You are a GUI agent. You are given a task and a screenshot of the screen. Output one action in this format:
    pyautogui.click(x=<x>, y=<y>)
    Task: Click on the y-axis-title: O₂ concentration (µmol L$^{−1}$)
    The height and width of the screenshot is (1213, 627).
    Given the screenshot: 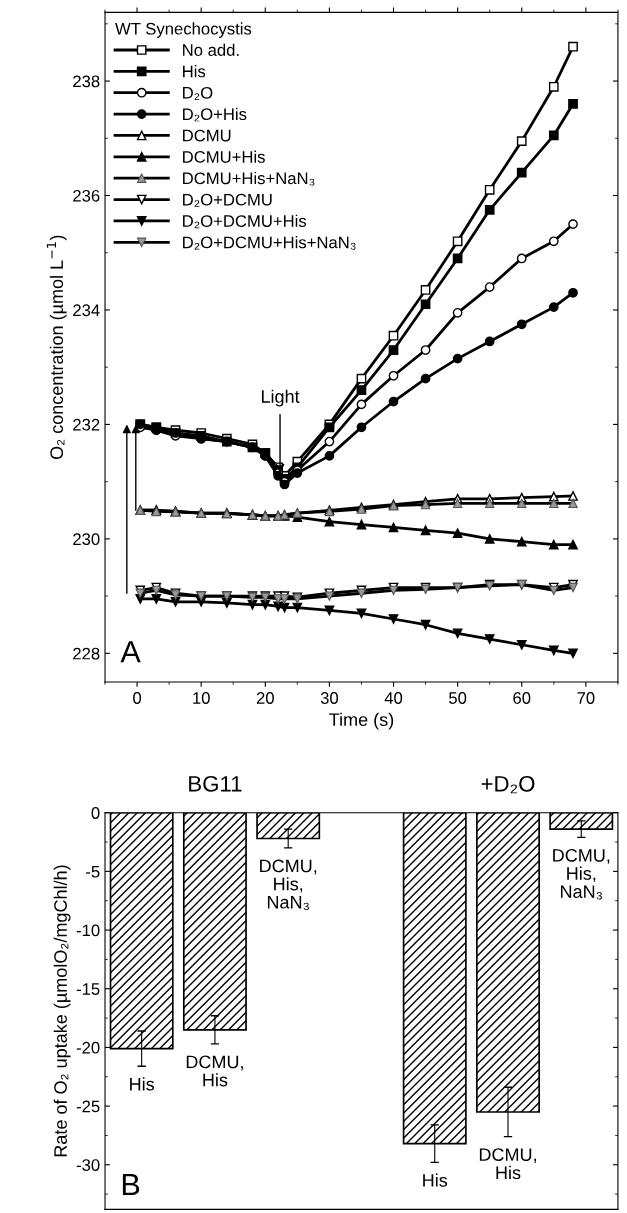 What is the action you would take?
    pyautogui.click(x=56, y=347)
    